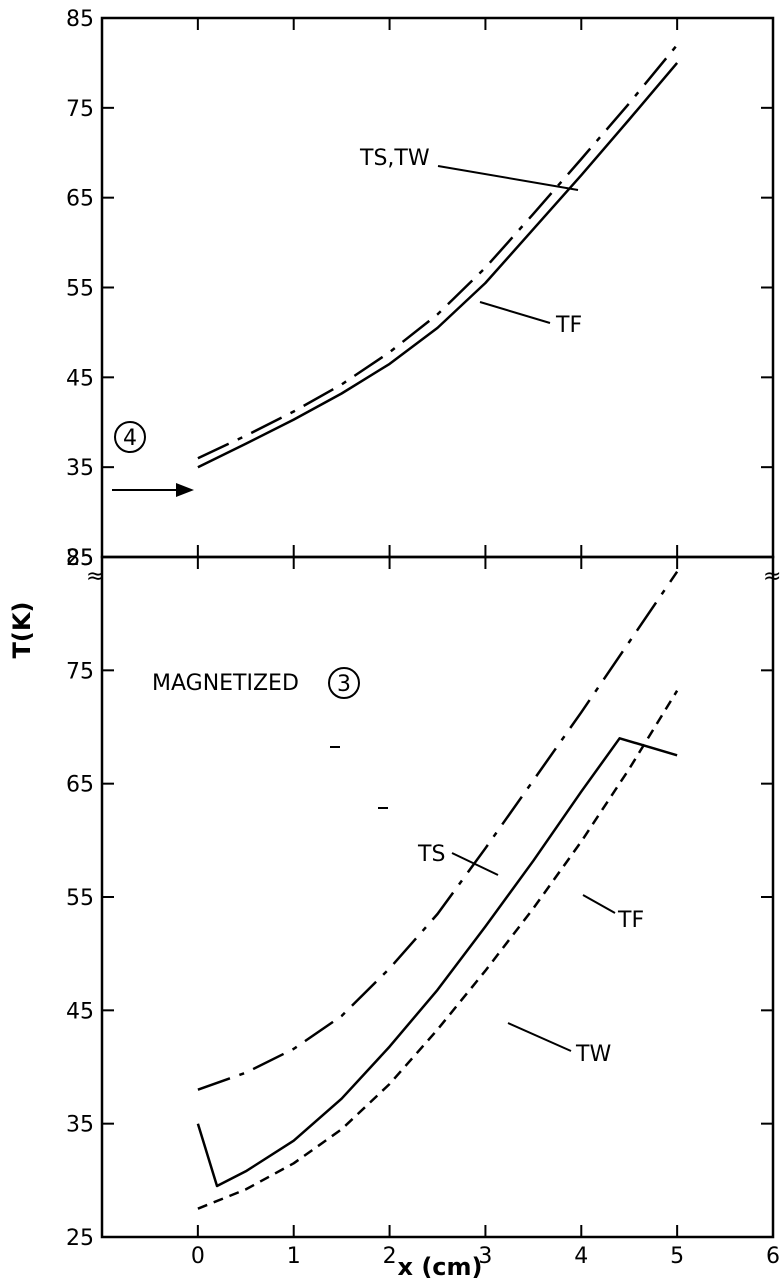 The width and height of the screenshot is (783, 1286). What do you see at coordinates (185, 490) in the screenshot?
I see `arrow-4-head` at bounding box center [185, 490].